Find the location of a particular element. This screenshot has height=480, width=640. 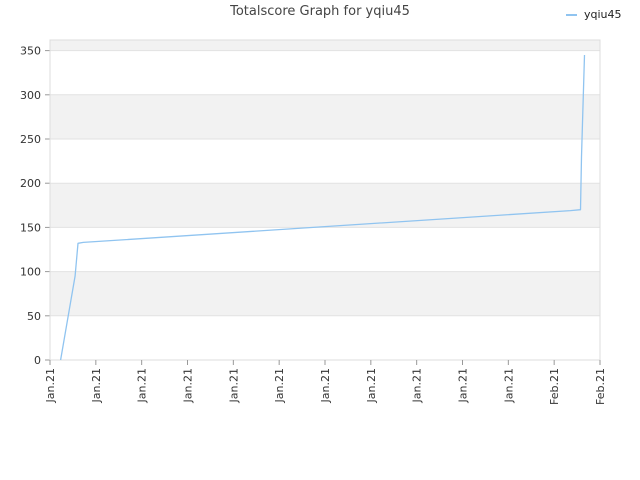

legend: yqiu45 is located at coordinates (594, 14).